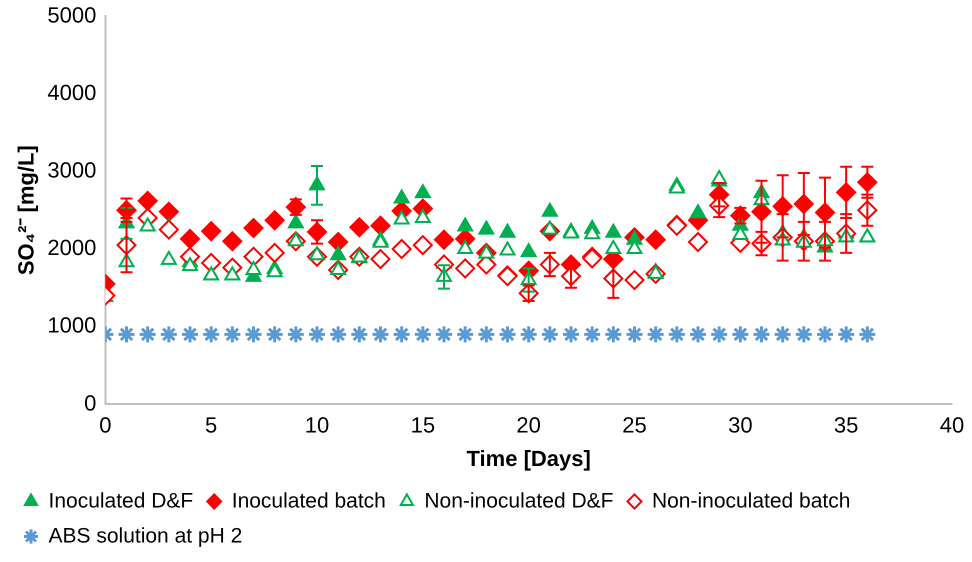 Image resolution: width=972 pixels, height=562 pixels. I want to click on x-tick-label: 15, so click(423, 425).